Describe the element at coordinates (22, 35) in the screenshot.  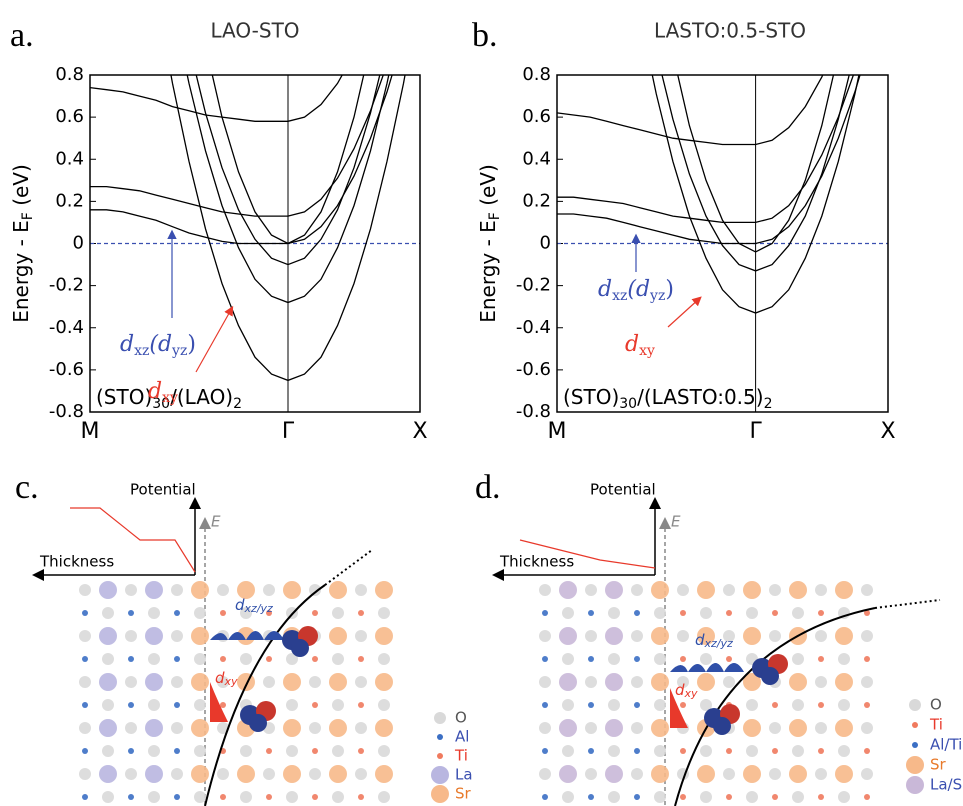
I see `panel-label: a.` at that location.